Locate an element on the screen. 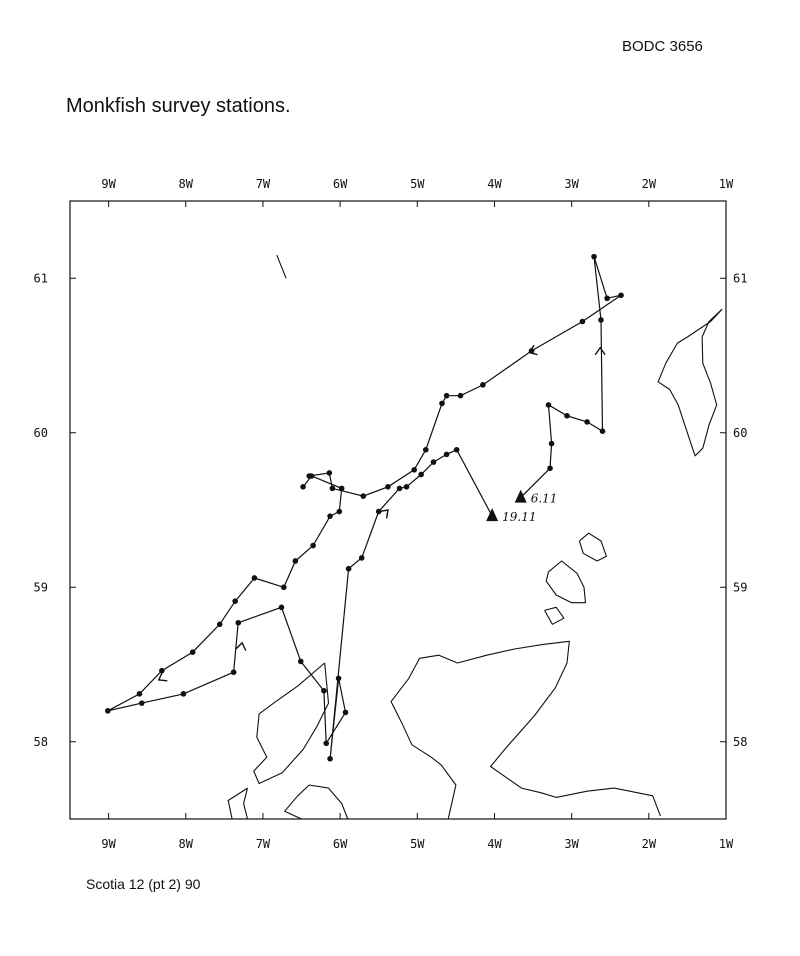 Image resolution: width=800 pixels, height=956 pixels. lat-tick-label-left: 60 is located at coordinates (41, 433).